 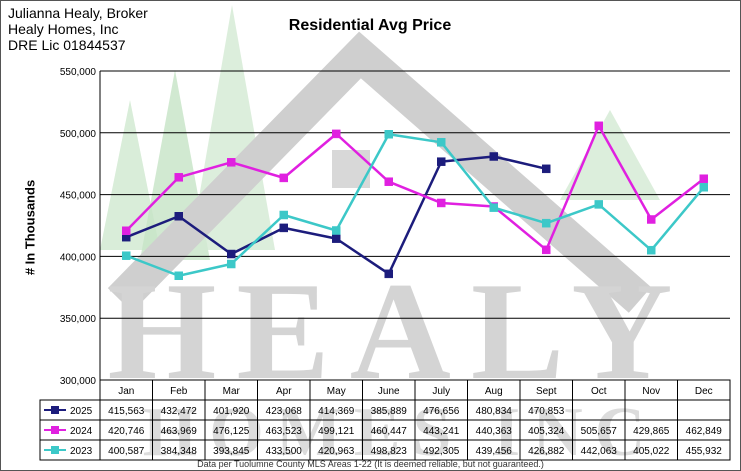 I want to click on x-tick-label: Dec, so click(x=704, y=391).